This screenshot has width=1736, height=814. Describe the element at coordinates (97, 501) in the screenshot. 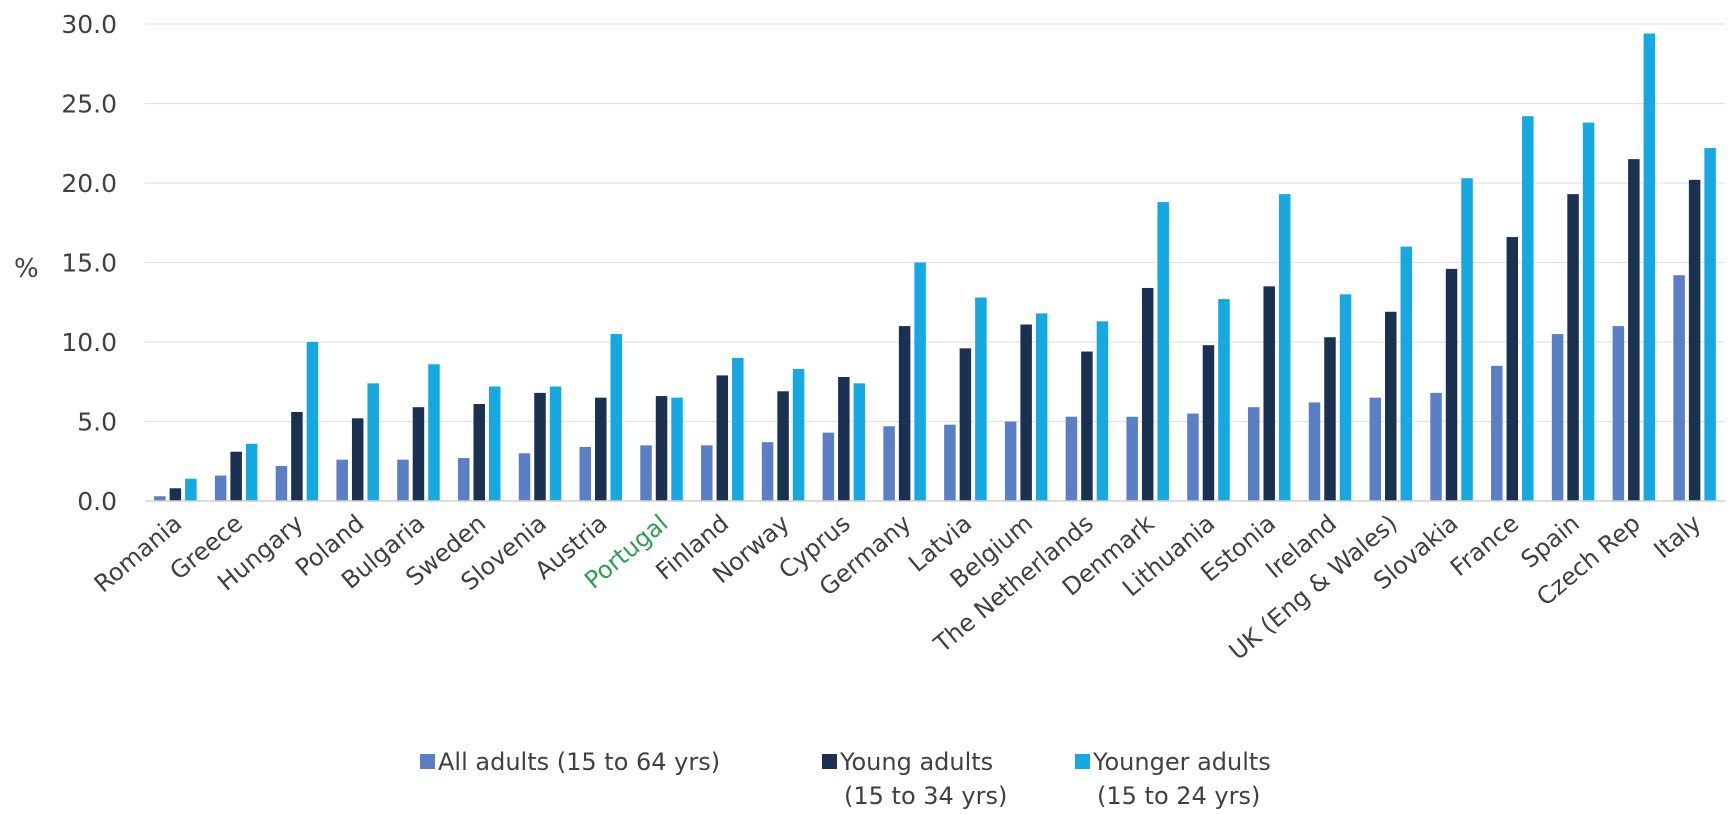

I see `y-tick-label: 0.0` at that location.